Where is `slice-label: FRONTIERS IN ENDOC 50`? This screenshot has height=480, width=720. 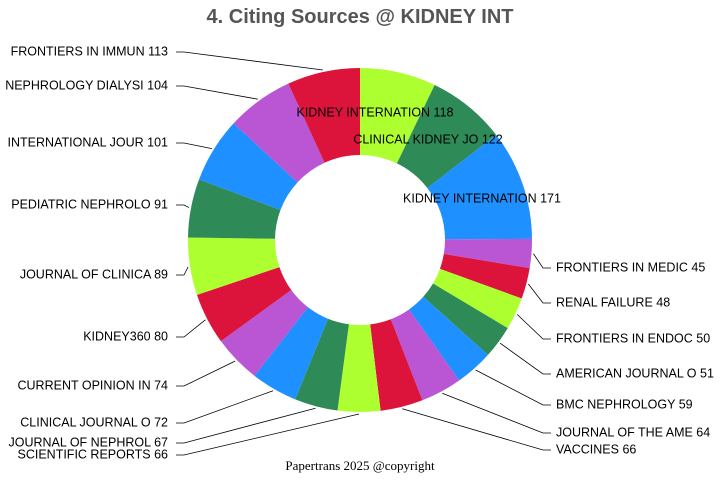
slice-label: FRONTIERS IN ENDOC 50 is located at coordinates (633, 338).